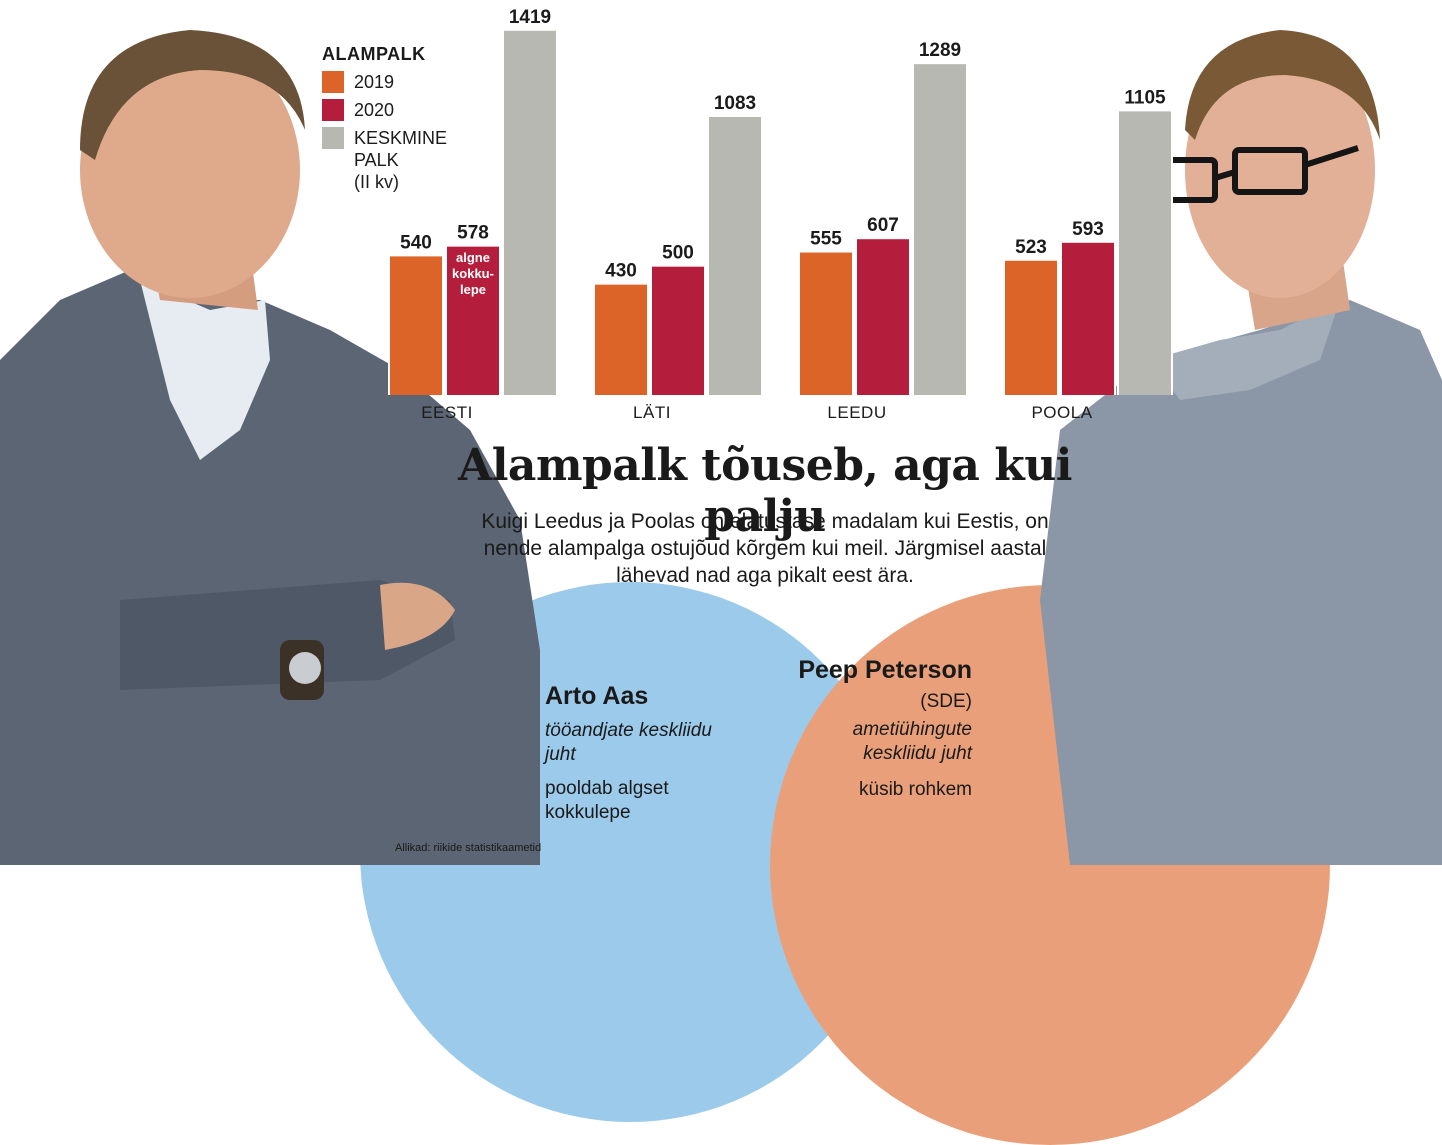 The image size is (1442, 1145). I want to click on left-person-stance: pooldab algset kokkulepe, so click(607, 800).